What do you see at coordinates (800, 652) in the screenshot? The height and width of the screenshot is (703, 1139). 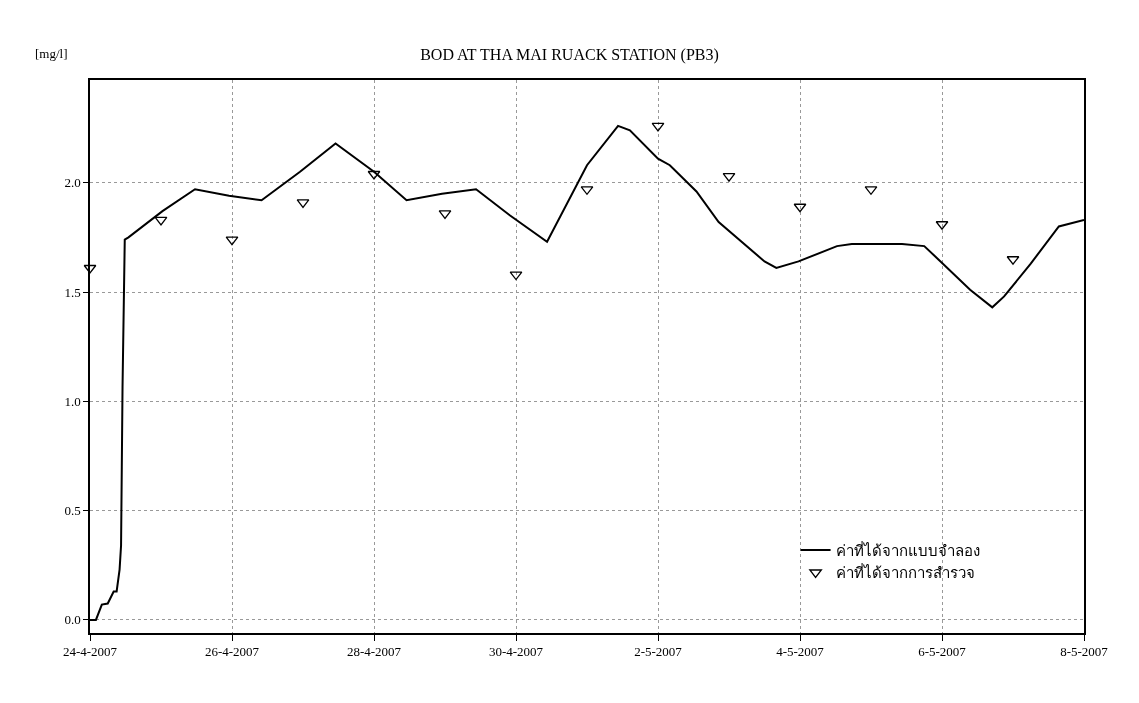 I see `x-tick-label: 4-5-2007` at bounding box center [800, 652].